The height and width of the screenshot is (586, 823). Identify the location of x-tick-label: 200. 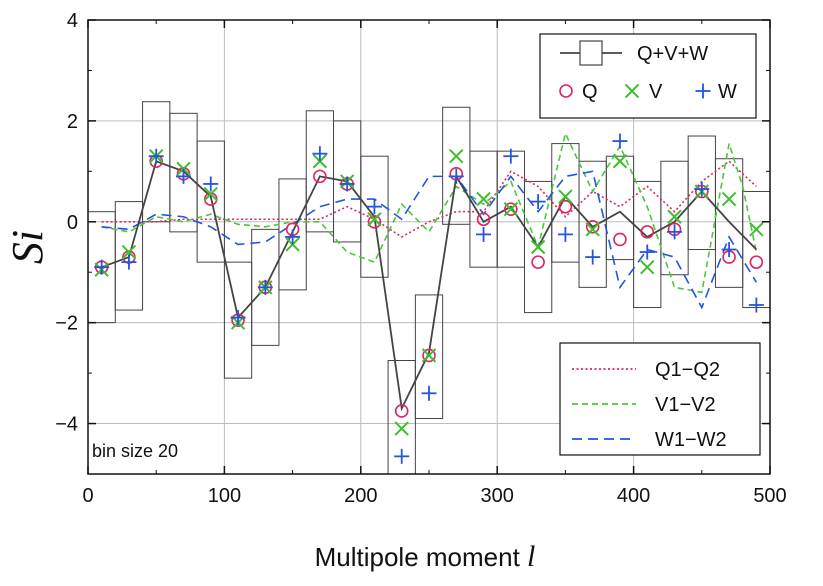
(360, 496).